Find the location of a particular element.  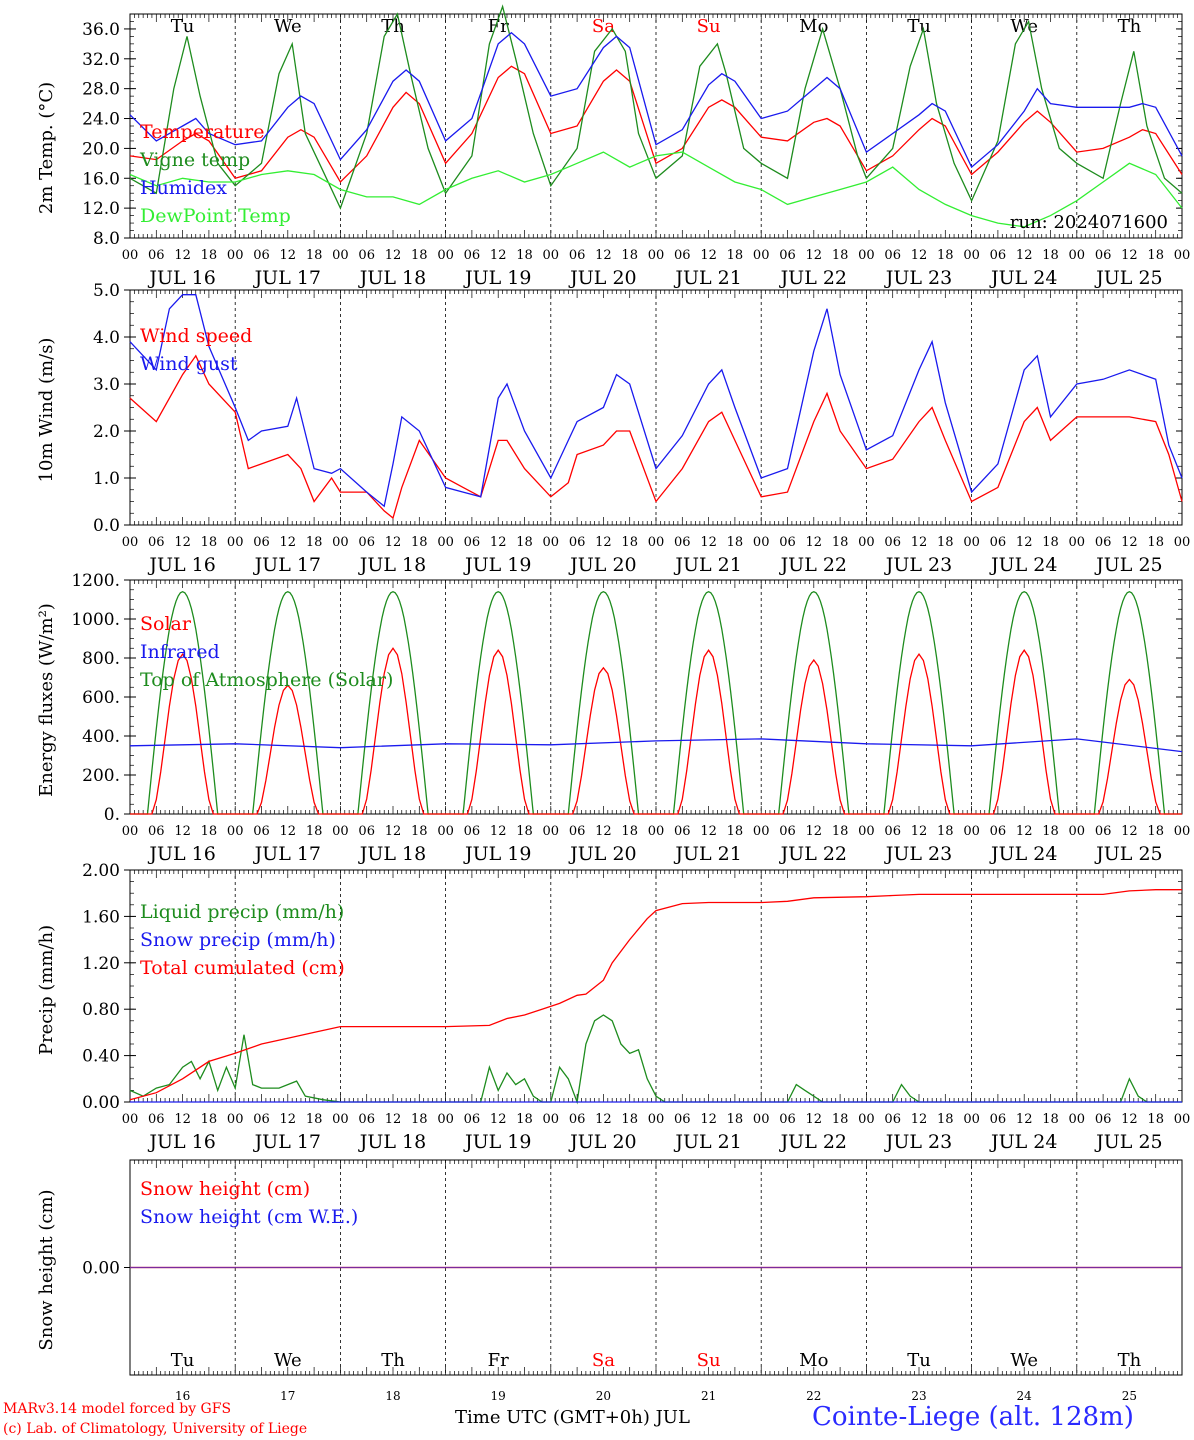

y-tick-label: 36.0 is located at coordinates (101, 30).